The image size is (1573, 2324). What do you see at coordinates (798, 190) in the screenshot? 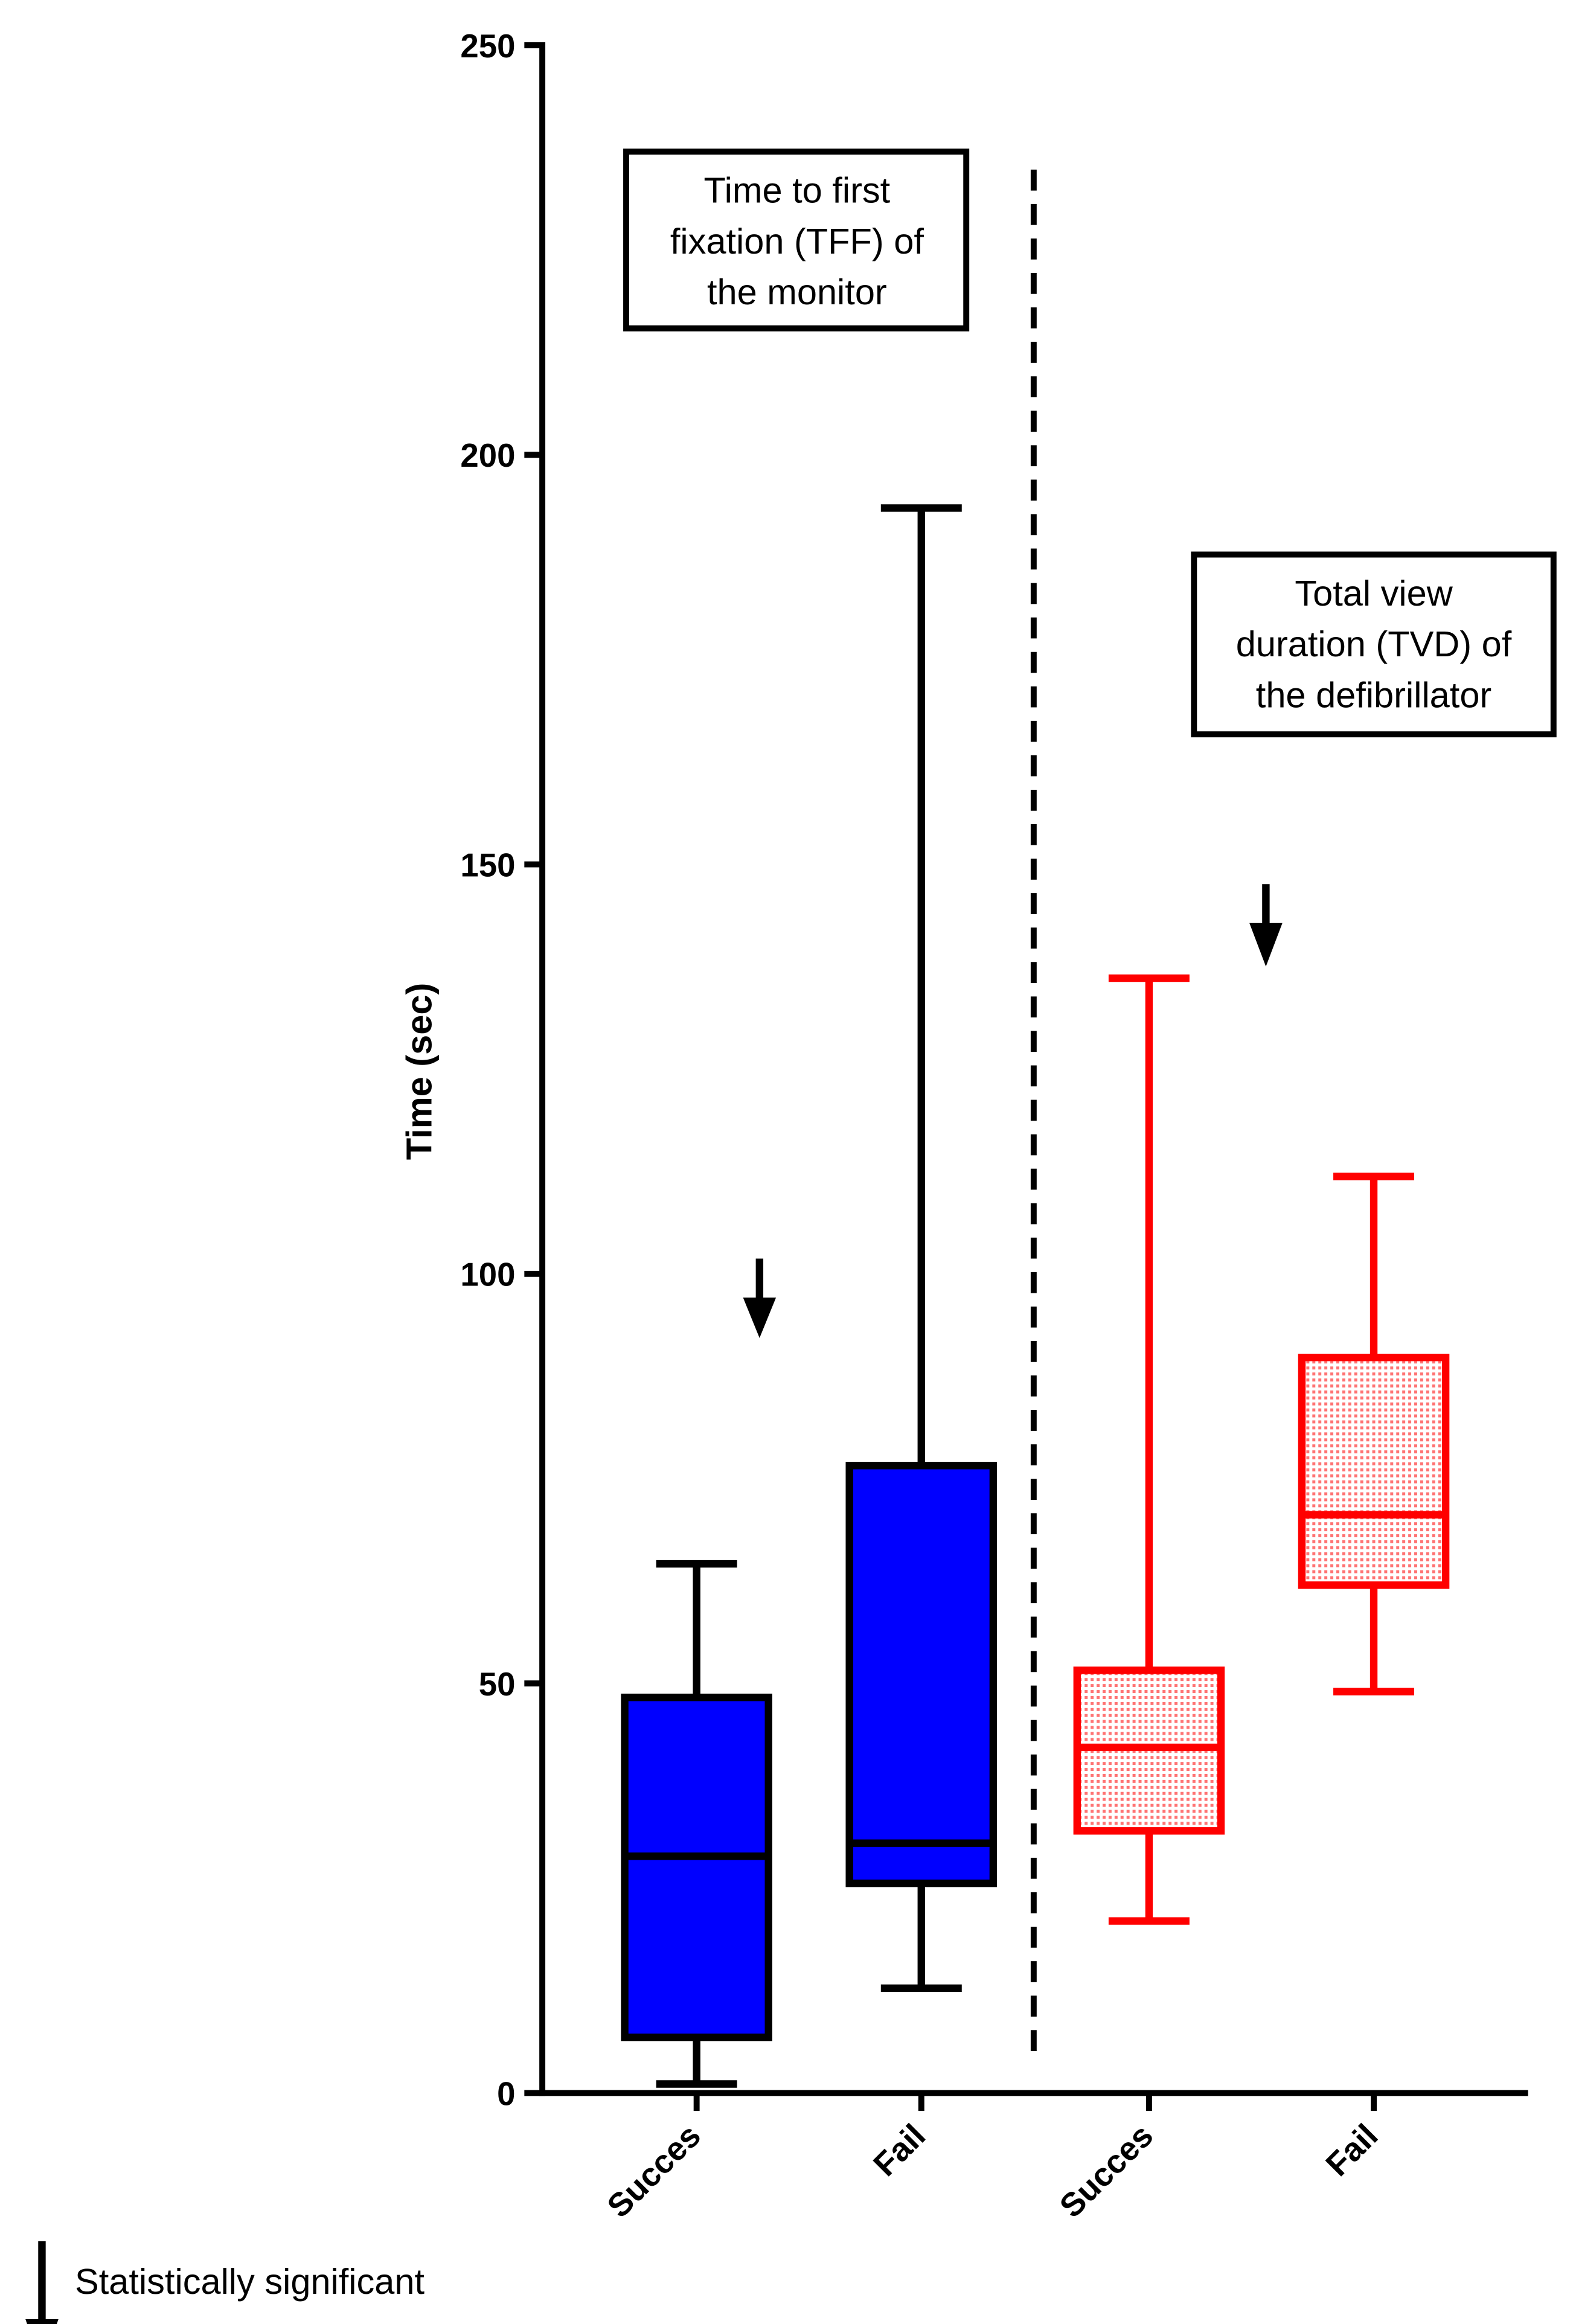
I see `annotation-line: Time to first` at bounding box center [798, 190].